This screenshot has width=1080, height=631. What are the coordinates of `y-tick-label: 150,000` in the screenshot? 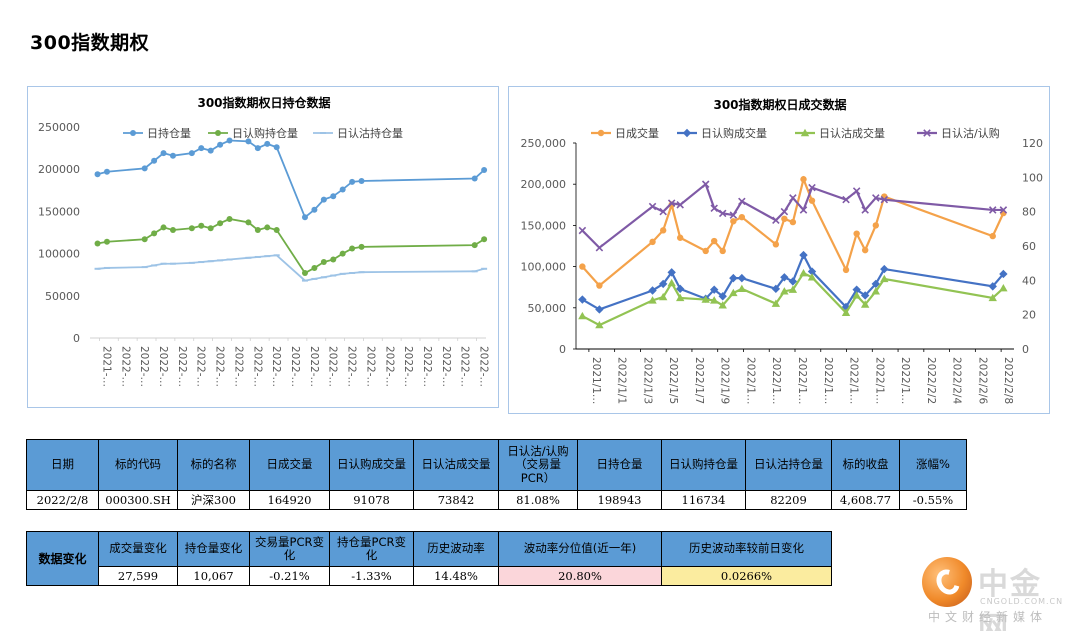 It's located at (544, 225).